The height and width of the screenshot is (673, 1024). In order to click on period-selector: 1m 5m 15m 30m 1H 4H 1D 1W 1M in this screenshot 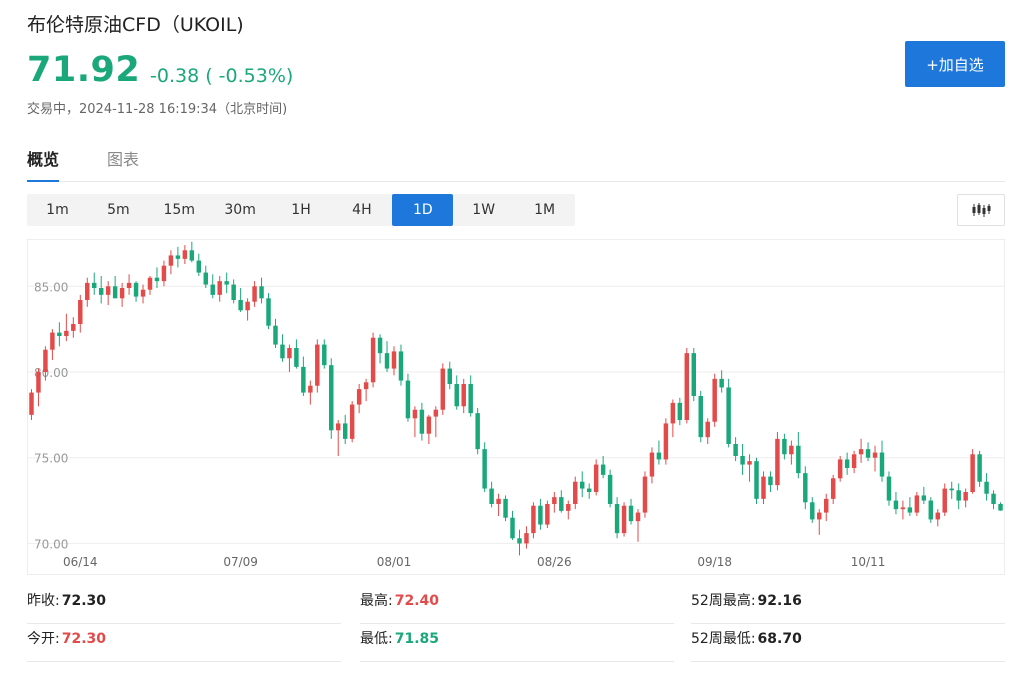, I will do `click(301, 210)`.